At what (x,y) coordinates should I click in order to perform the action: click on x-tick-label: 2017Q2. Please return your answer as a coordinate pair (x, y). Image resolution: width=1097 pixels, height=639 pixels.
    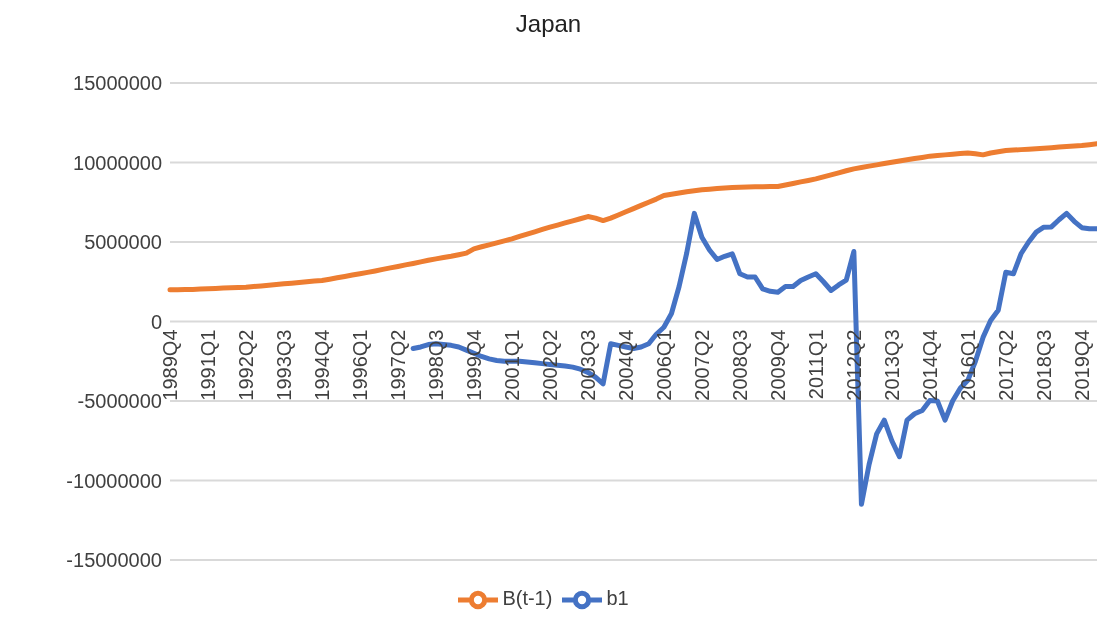
    Looking at the image, I should click on (1005, 365).